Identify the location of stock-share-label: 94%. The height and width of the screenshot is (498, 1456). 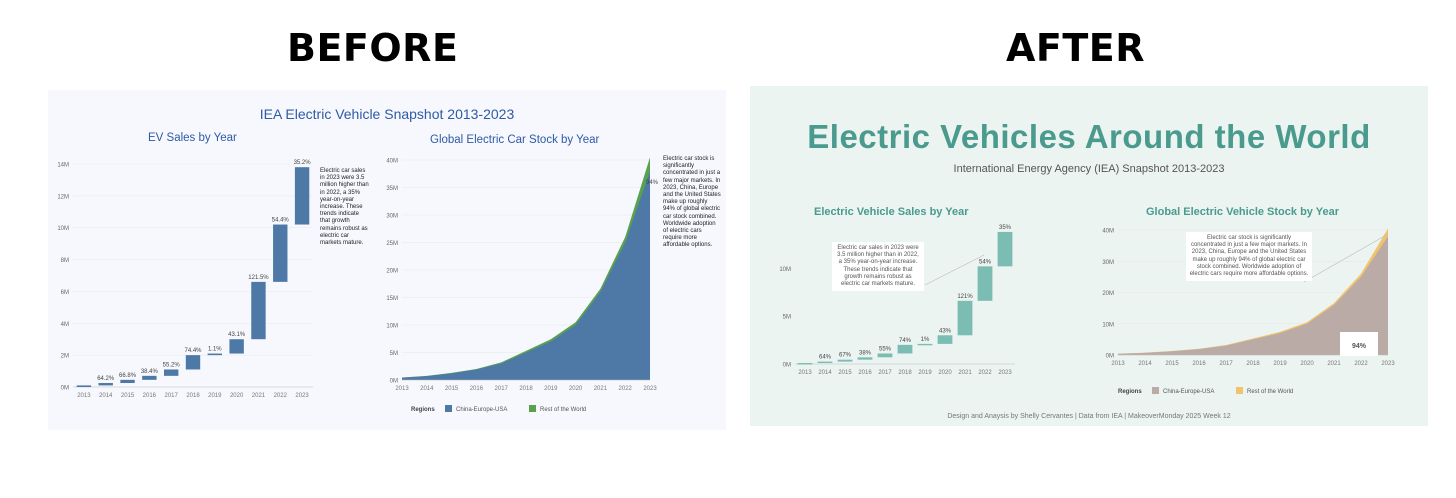
(652, 183).